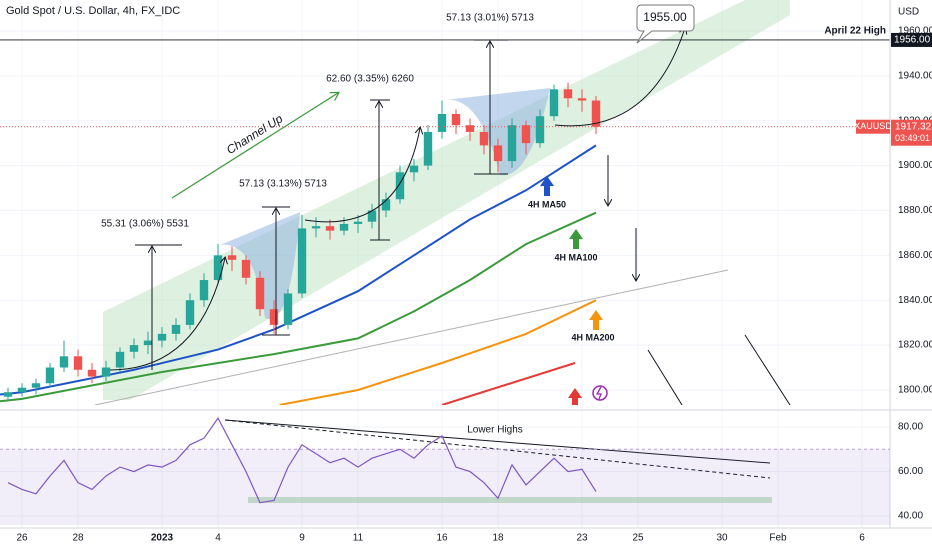 The width and height of the screenshot is (932, 550). What do you see at coordinates (283, 184) in the screenshot?
I see `measure-label: 57.13 (3.13%) 5713` at bounding box center [283, 184].